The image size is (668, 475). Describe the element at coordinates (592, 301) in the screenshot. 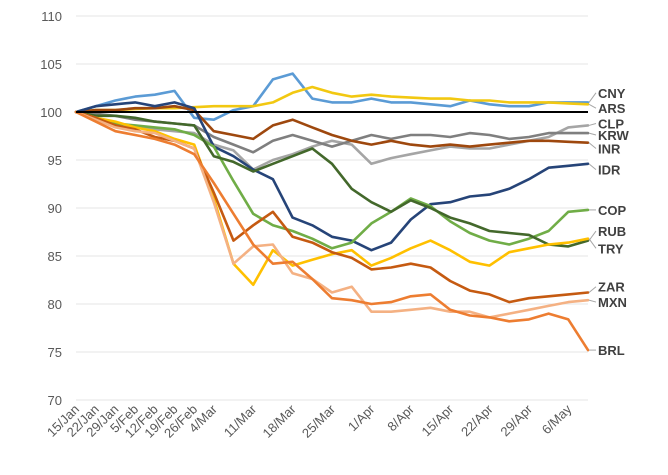

I see `leader-line-mxn` at that location.